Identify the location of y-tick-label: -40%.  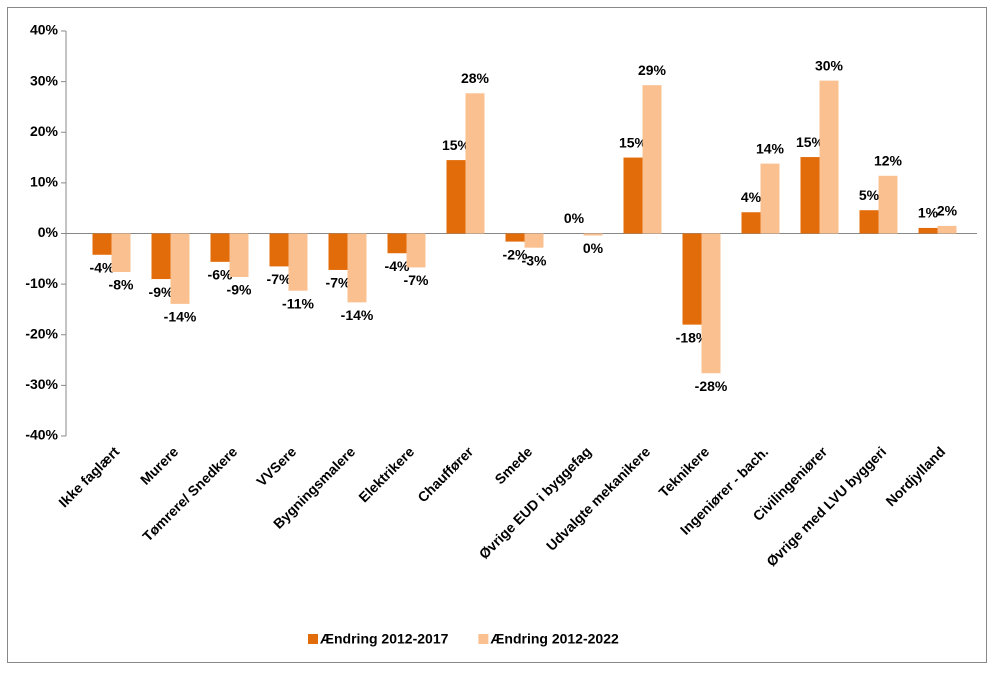
(41, 435).